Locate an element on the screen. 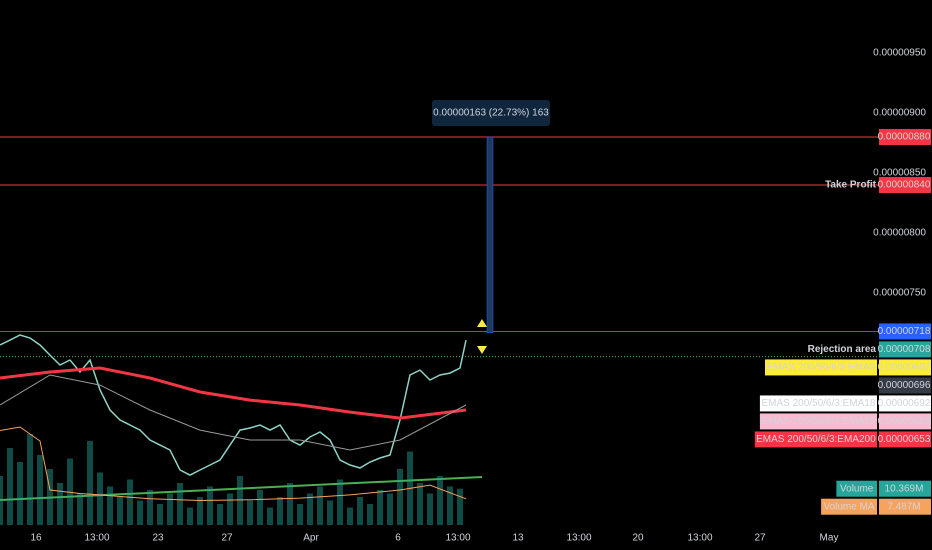 The height and width of the screenshot is (550, 932). price-label: 0.00000696 is located at coordinates (904, 385).